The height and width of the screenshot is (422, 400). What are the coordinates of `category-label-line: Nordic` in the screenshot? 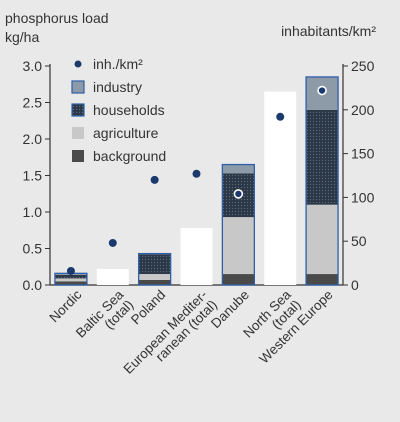 It's located at (65, 306).